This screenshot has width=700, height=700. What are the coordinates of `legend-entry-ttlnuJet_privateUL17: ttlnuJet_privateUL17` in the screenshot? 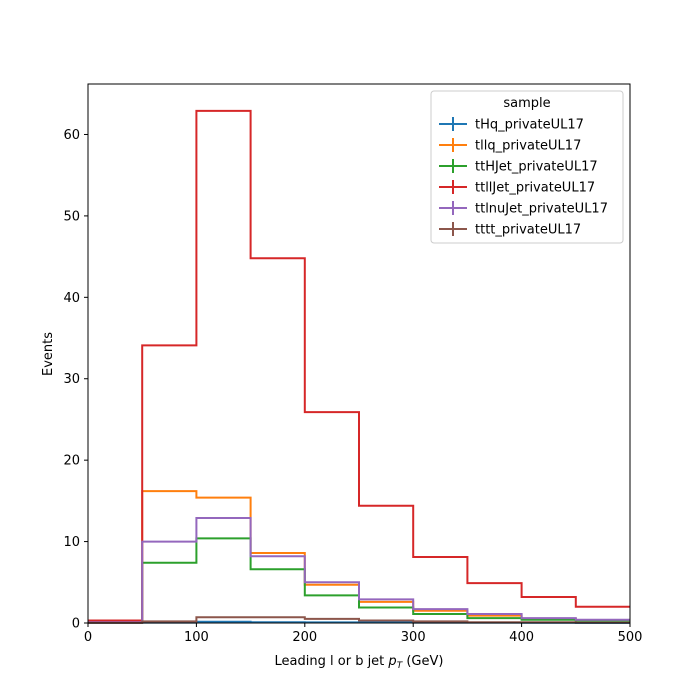 It's located at (523, 209).